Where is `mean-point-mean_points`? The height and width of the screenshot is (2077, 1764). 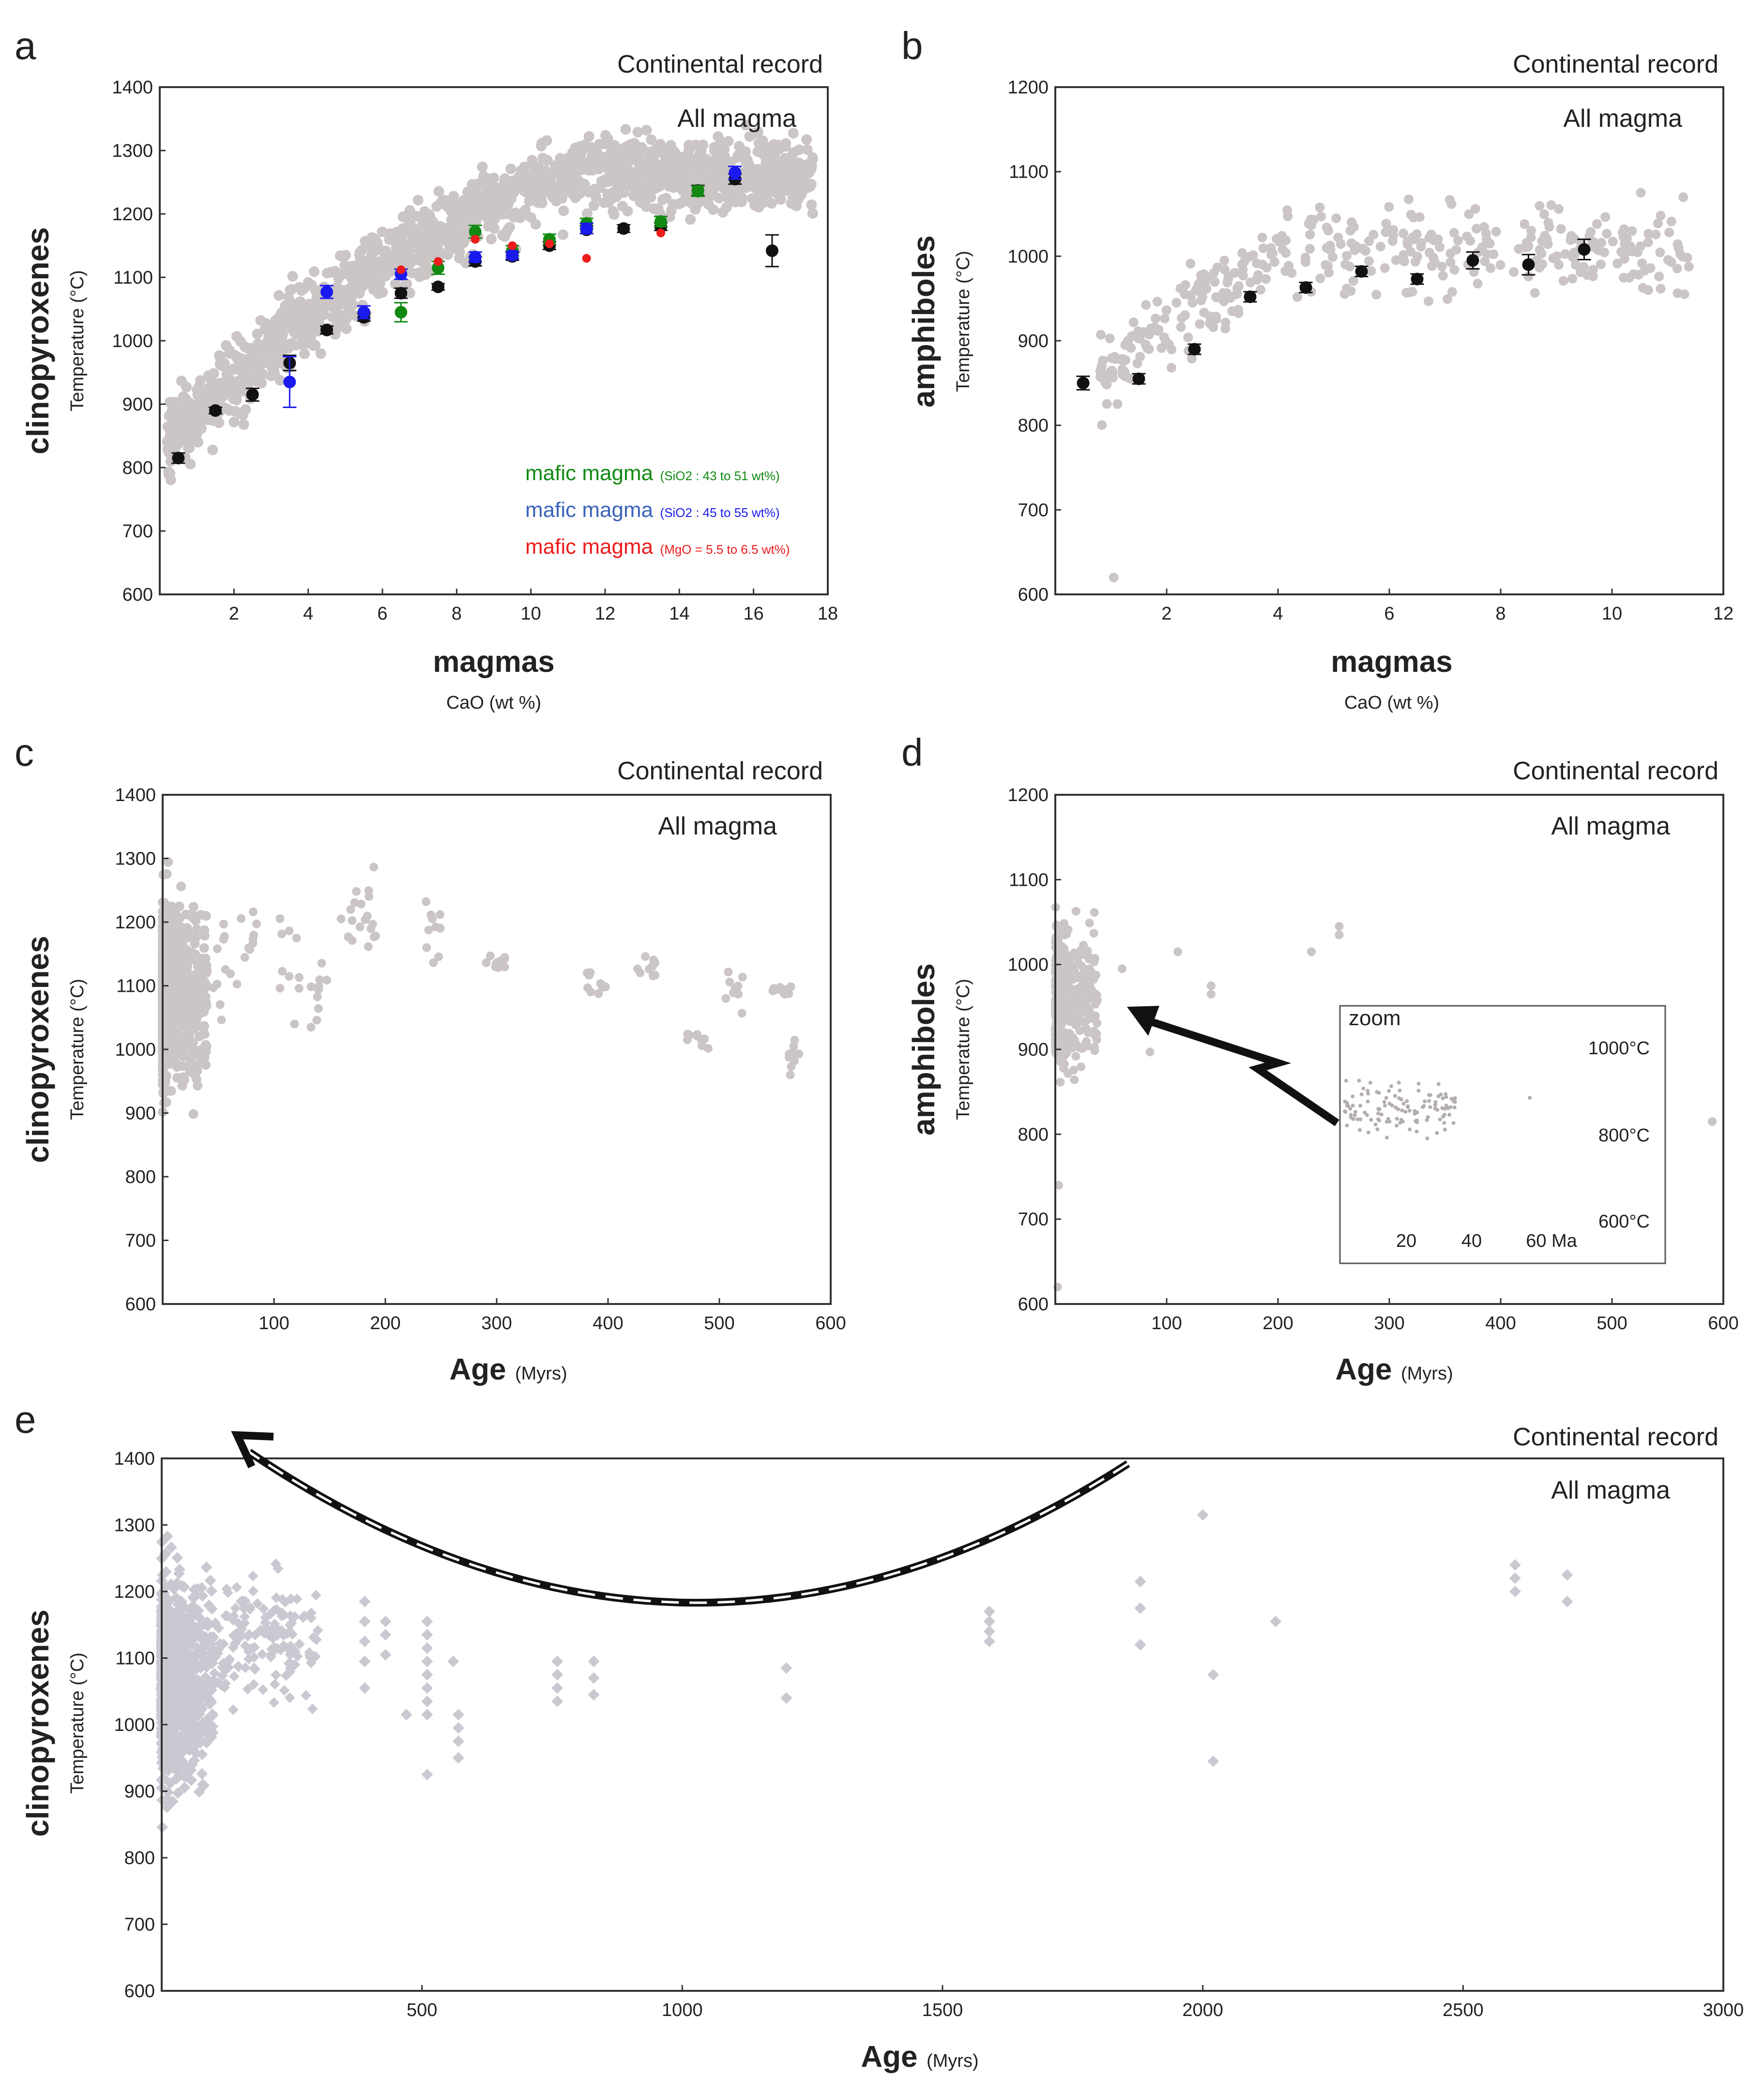
mean-point-mean_points is located at coordinates (1361, 271).